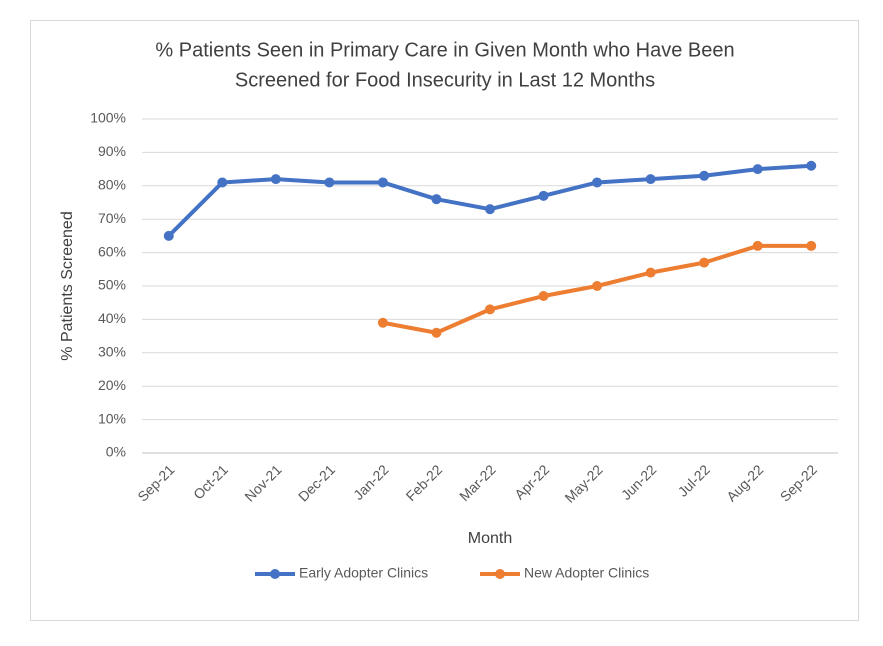 The height and width of the screenshot is (646, 883). Describe the element at coordinates (586, 573) in the screenshot. I see `legend-label: New Adopter Clinics` at that location.